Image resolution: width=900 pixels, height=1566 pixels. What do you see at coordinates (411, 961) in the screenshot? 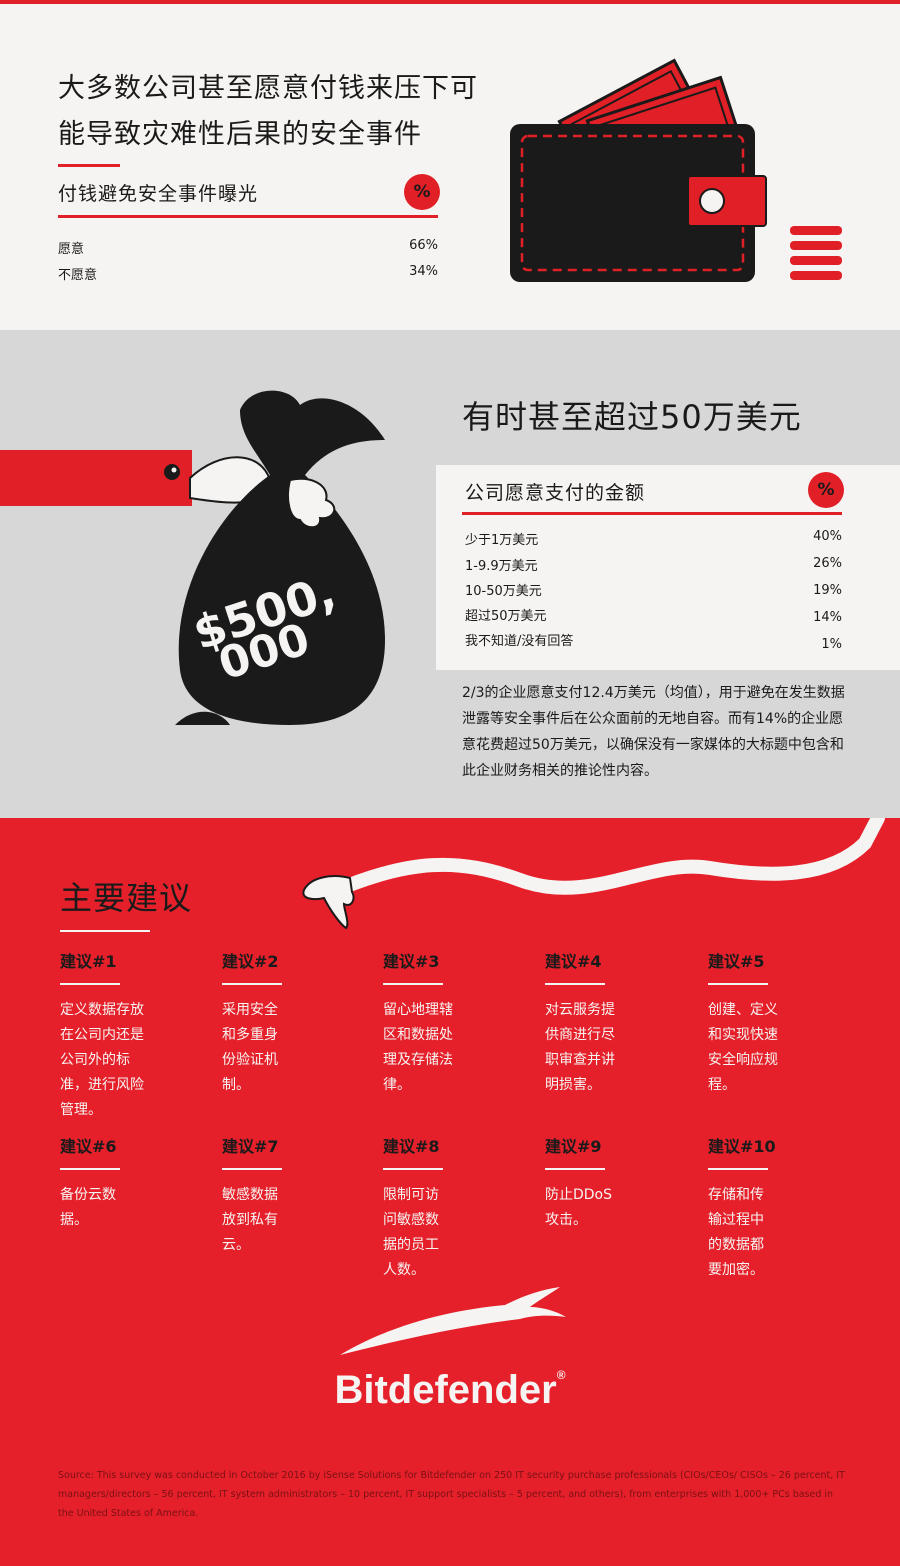
I see `rec-title-3: 建议#3` at bounding box center [411, 961].